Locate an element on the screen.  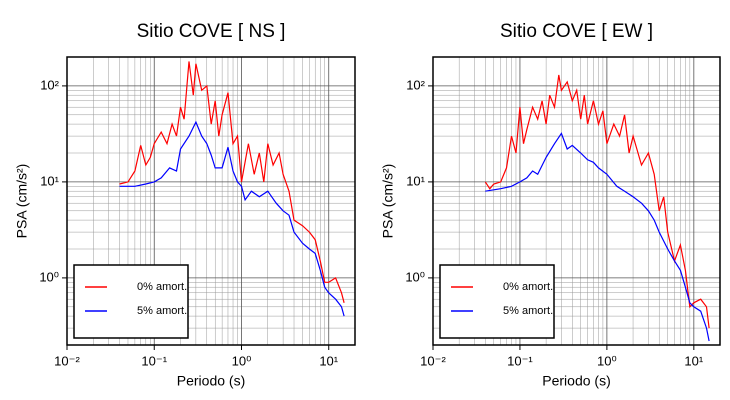
chart-title: Sitio COVE [ EW ] is located at coordinates (576, 31).